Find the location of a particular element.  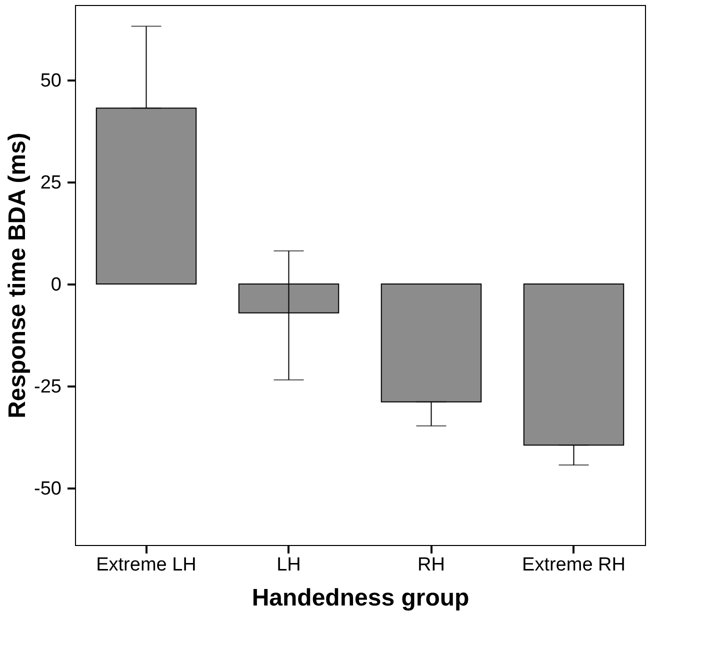

x-tick-label: RH is located at coordinates (431, 565).